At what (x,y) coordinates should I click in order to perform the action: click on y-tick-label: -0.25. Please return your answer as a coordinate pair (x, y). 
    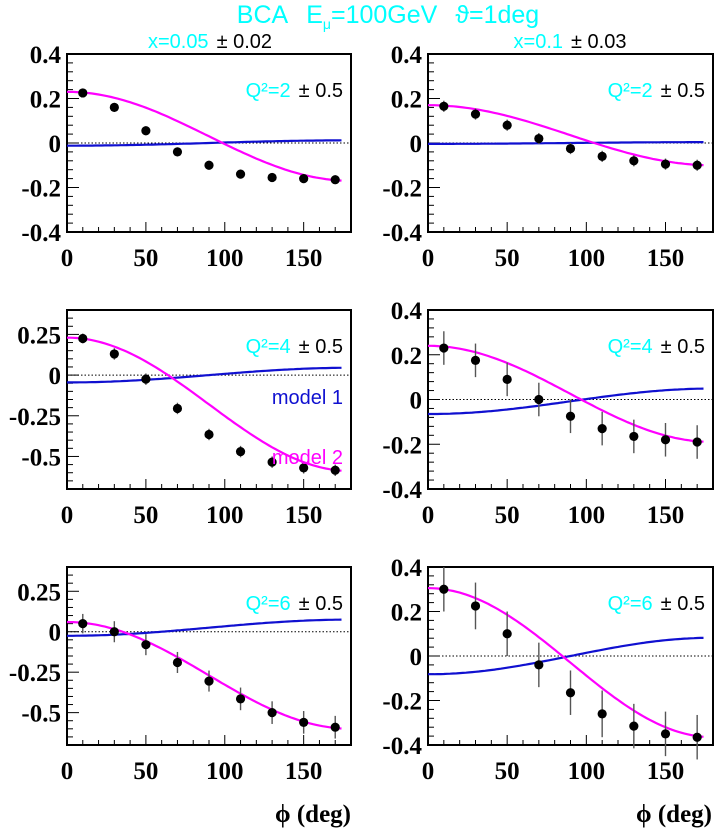
    Looking at the image, I should click on (35, 417).